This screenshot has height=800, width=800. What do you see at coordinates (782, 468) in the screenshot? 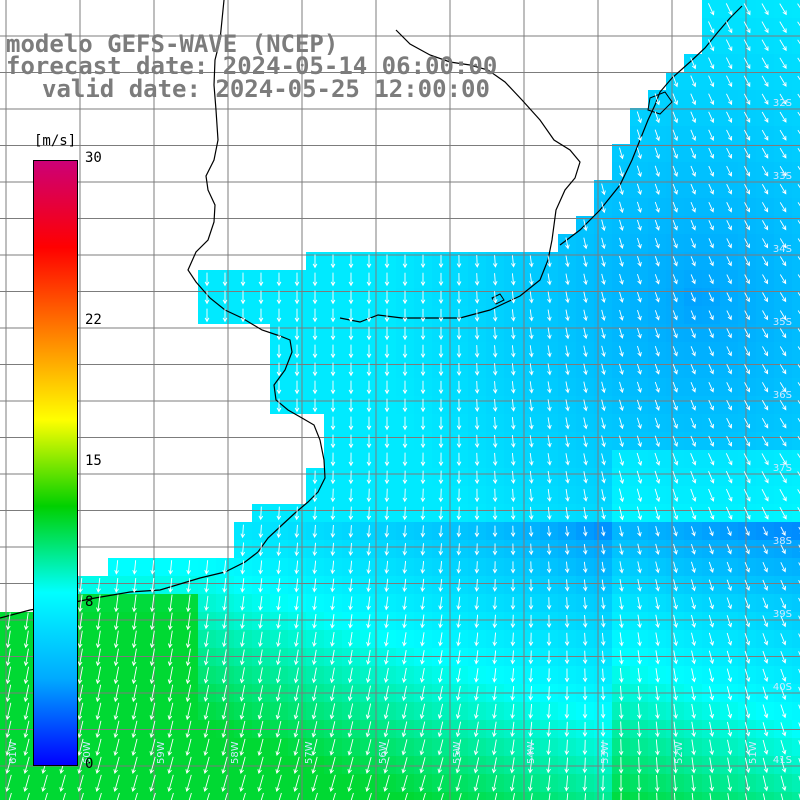
I see `latitude-label: 37S` at bounding box center [782, 468].